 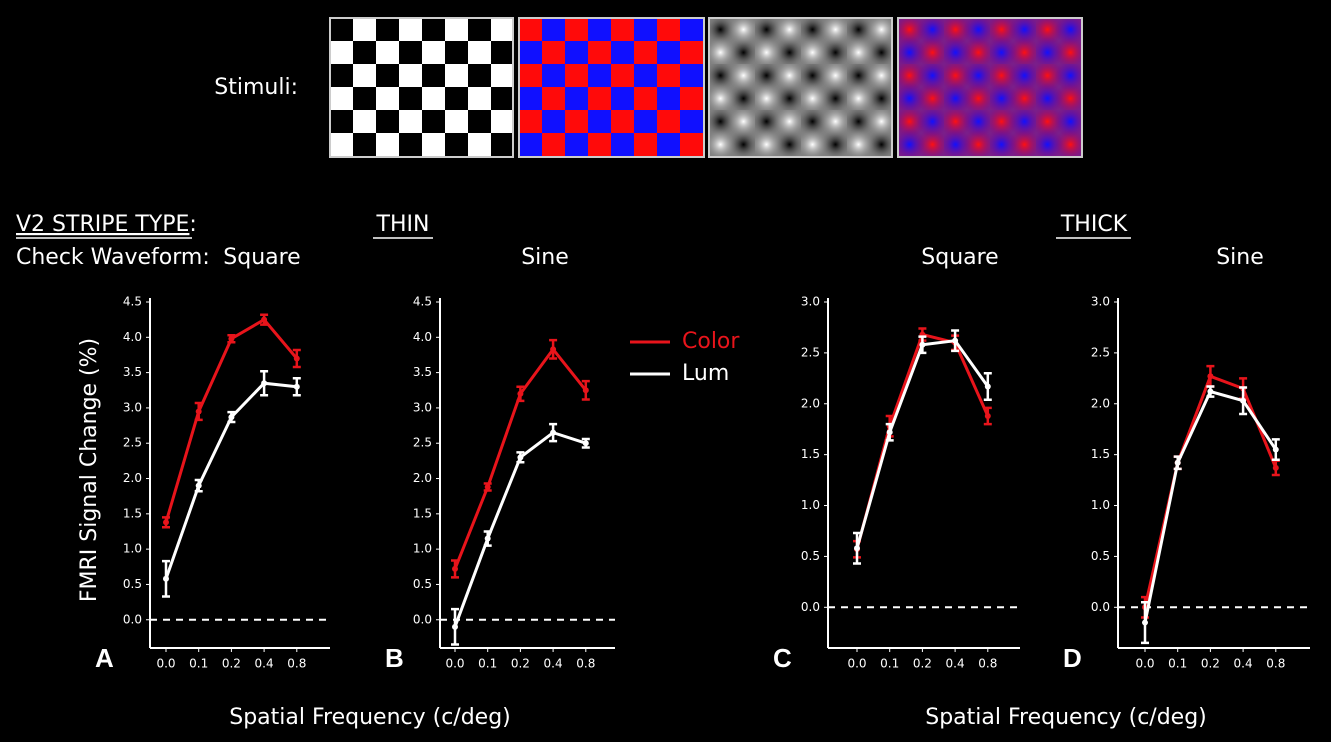 I want to click on legend-label: Lum, so click(x=705, y=373).